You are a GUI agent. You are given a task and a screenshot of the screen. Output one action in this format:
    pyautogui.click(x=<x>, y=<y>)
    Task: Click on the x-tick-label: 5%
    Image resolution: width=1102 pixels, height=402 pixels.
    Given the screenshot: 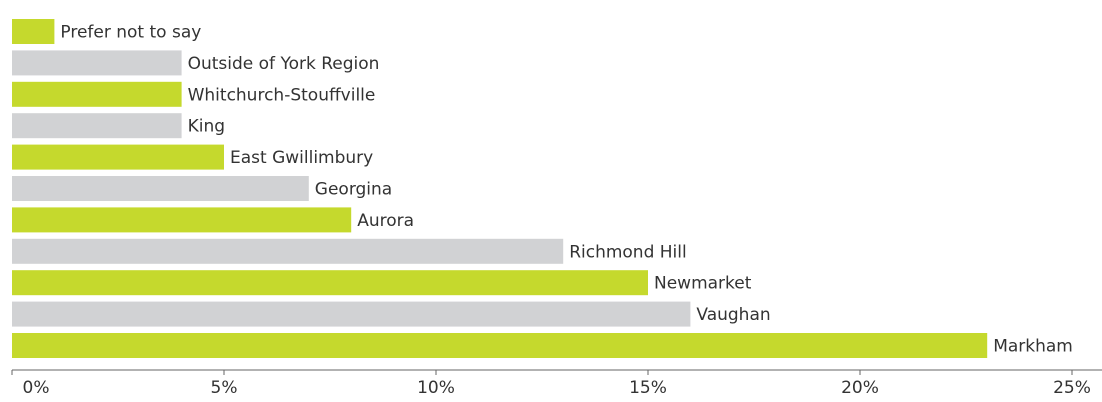 What is the action you would take?
    pyautogui.click(x=224, y=388)
    